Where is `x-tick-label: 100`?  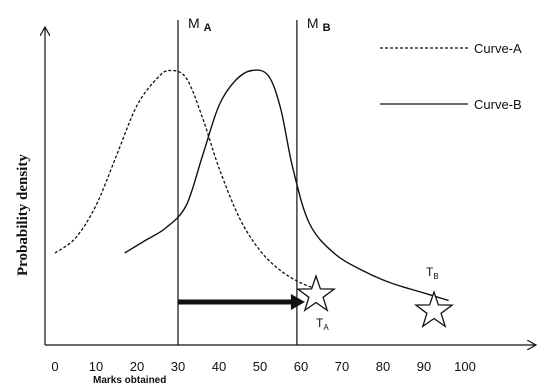
x-tick-label: 100 is located at coordinates (465, 366).